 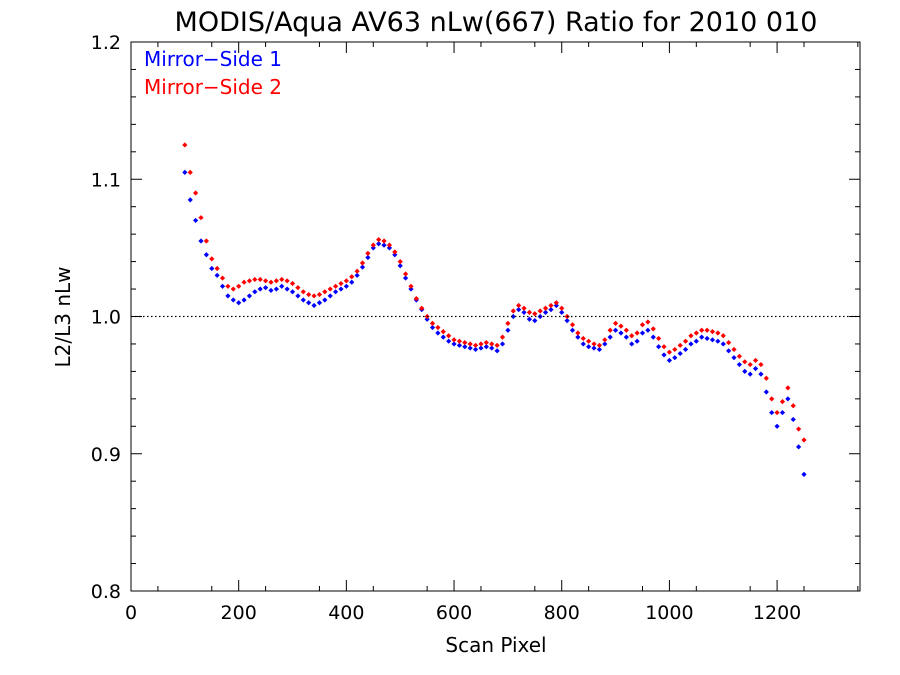 I want to click on x-tick-labels: 0 200 400 600 800 1000 1200, so click(x=463, y=613).